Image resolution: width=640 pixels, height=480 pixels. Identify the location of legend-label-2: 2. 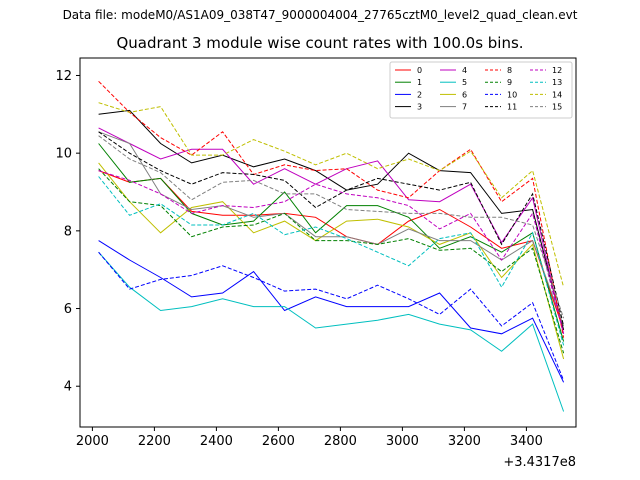
(419, 94).